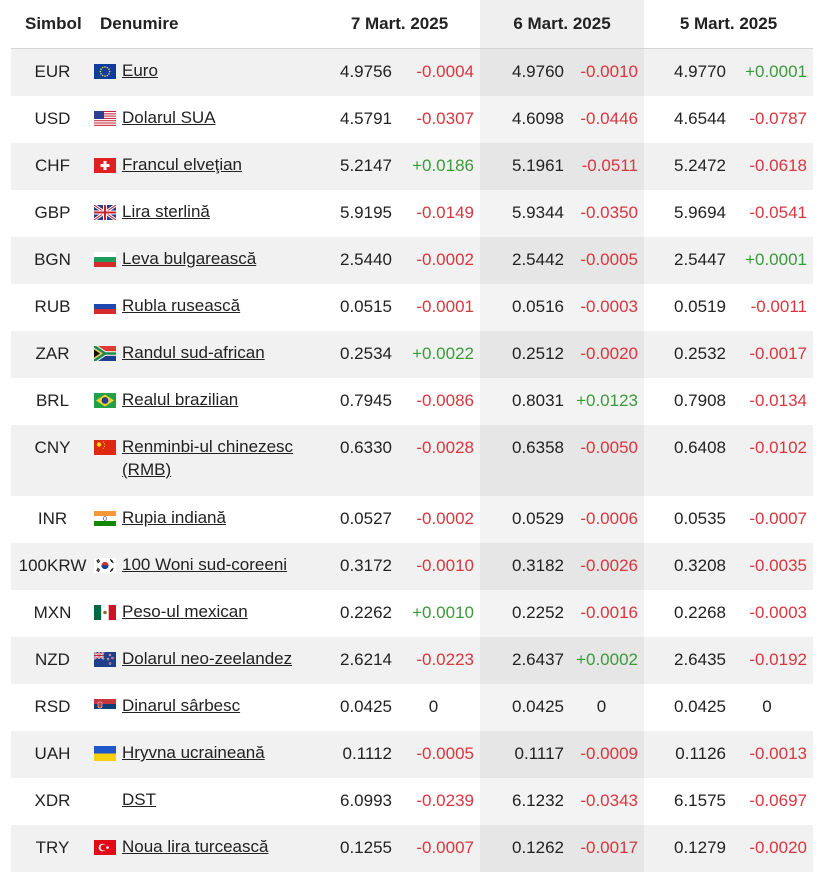  Describe the element at coordinates (52, 166) in the screenshot. I see `currency-symbol: CHF` at that location.